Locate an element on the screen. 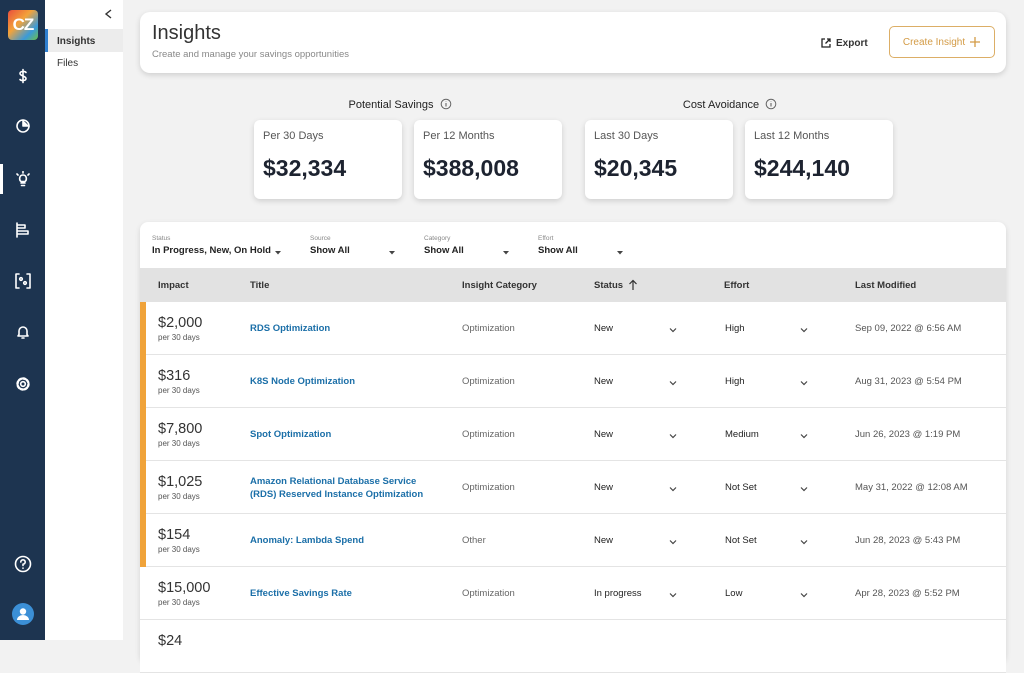 The height and width of the screenshot is (673, 1024). billing-icon is located at coordinates (23, 76).